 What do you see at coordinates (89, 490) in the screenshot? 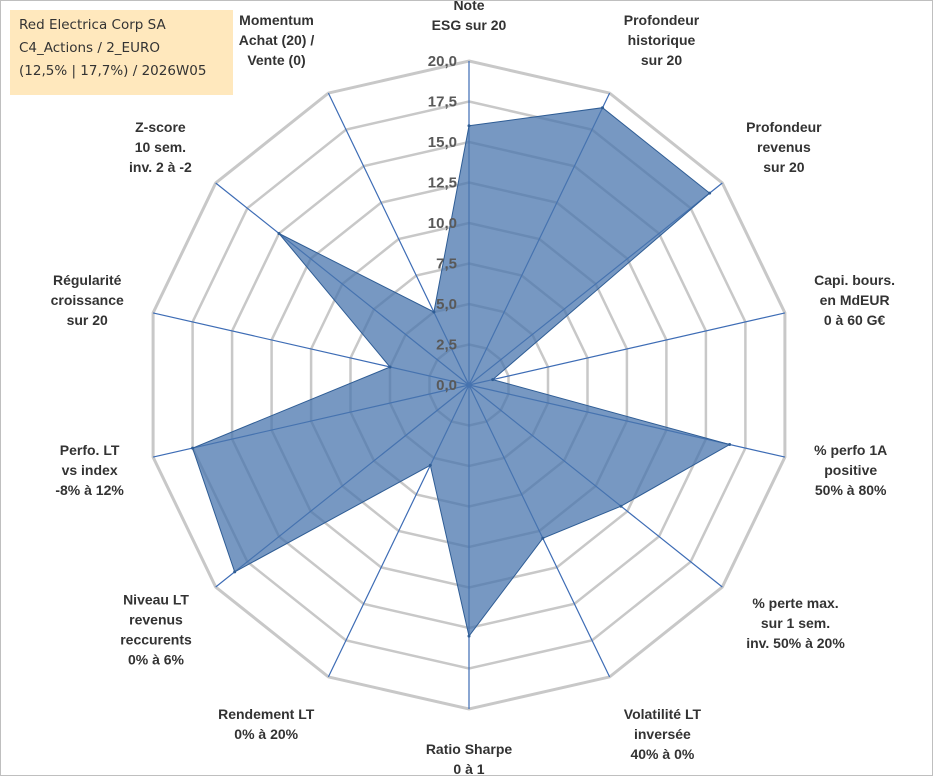
I see `category-label: -8% à 12%` at bounding box center [89, 490].